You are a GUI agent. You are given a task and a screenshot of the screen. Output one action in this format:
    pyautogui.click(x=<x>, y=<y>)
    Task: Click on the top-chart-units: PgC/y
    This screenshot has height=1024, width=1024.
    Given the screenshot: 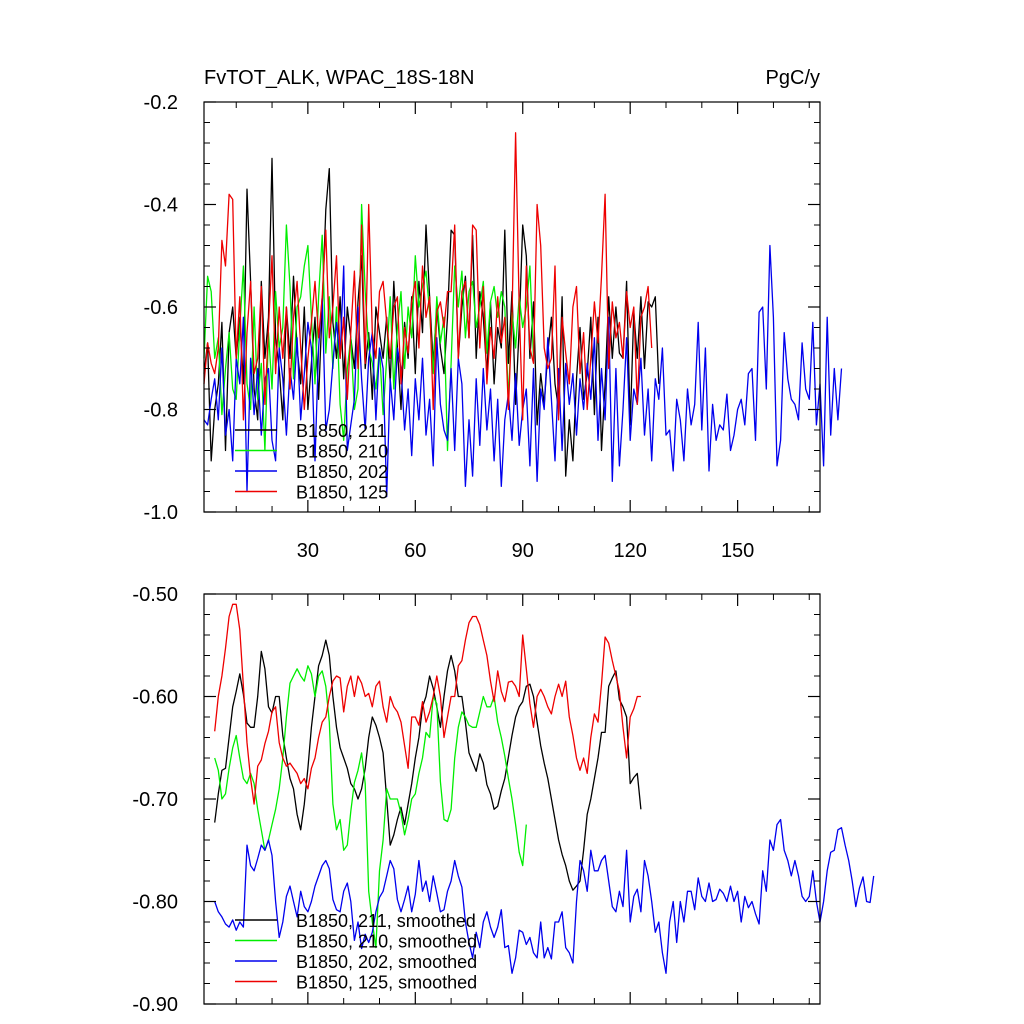 What is the action you would take?
    pyautogui.click(x=793, y=78)
    